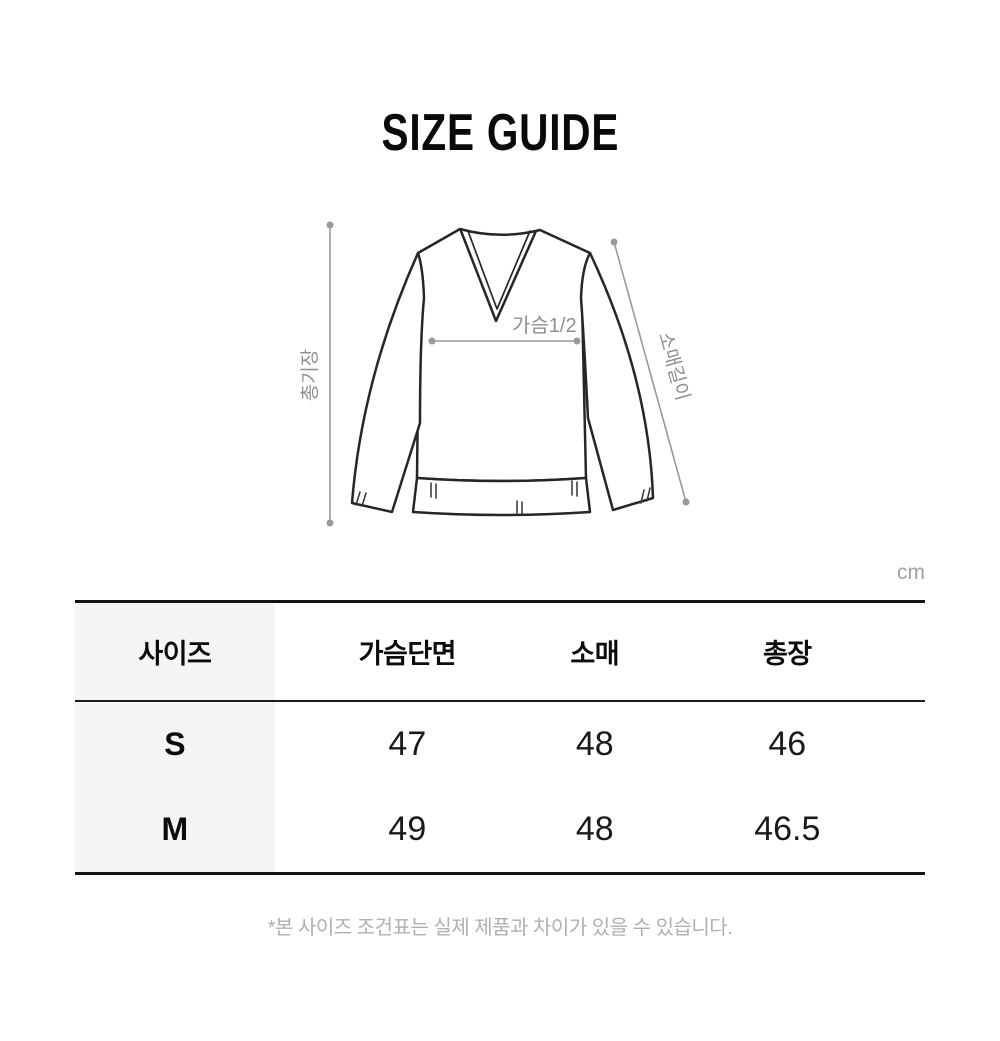  Describe the element at coordinates (645, 495) in the screenshot. I see `right-cuff-ticks` at that location.